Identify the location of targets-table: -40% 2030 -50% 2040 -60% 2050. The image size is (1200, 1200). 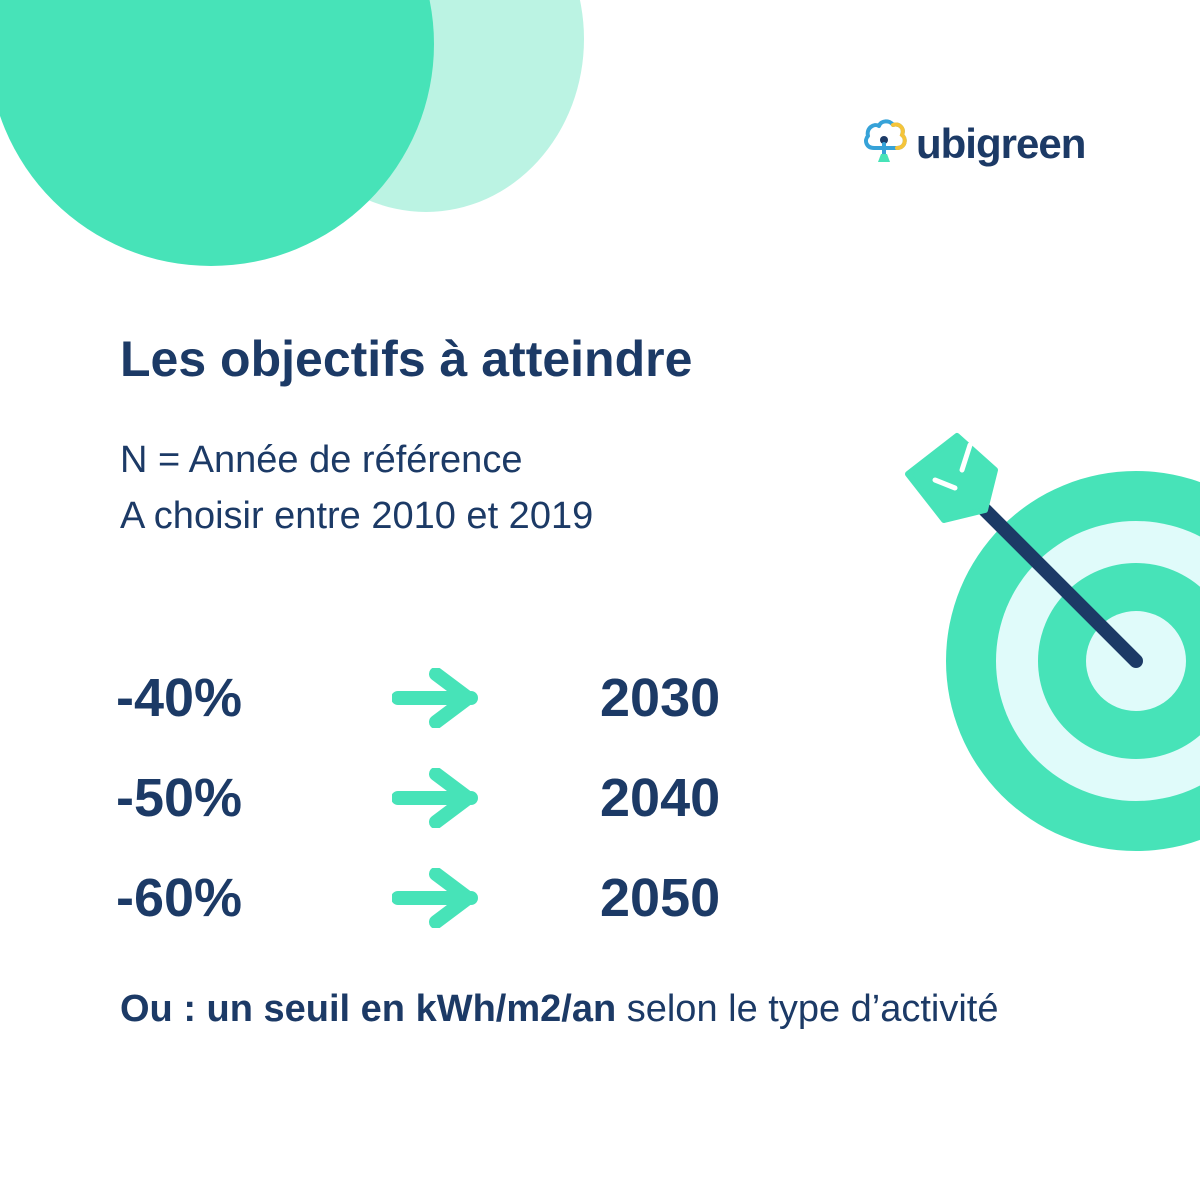
(436, 798).